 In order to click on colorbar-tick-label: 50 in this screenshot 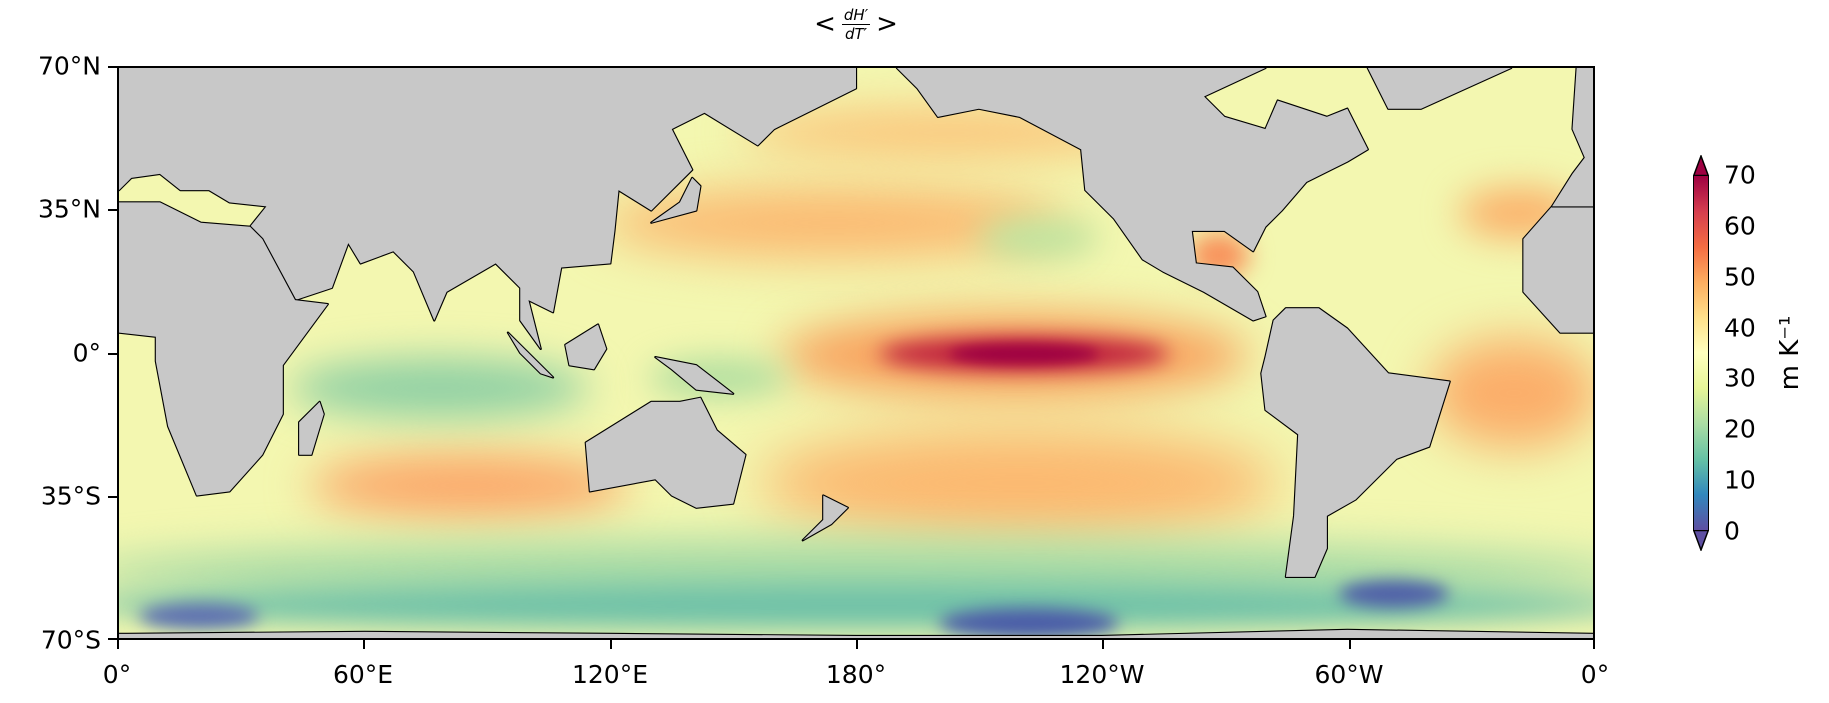, I will do `click(1740, 277)`.